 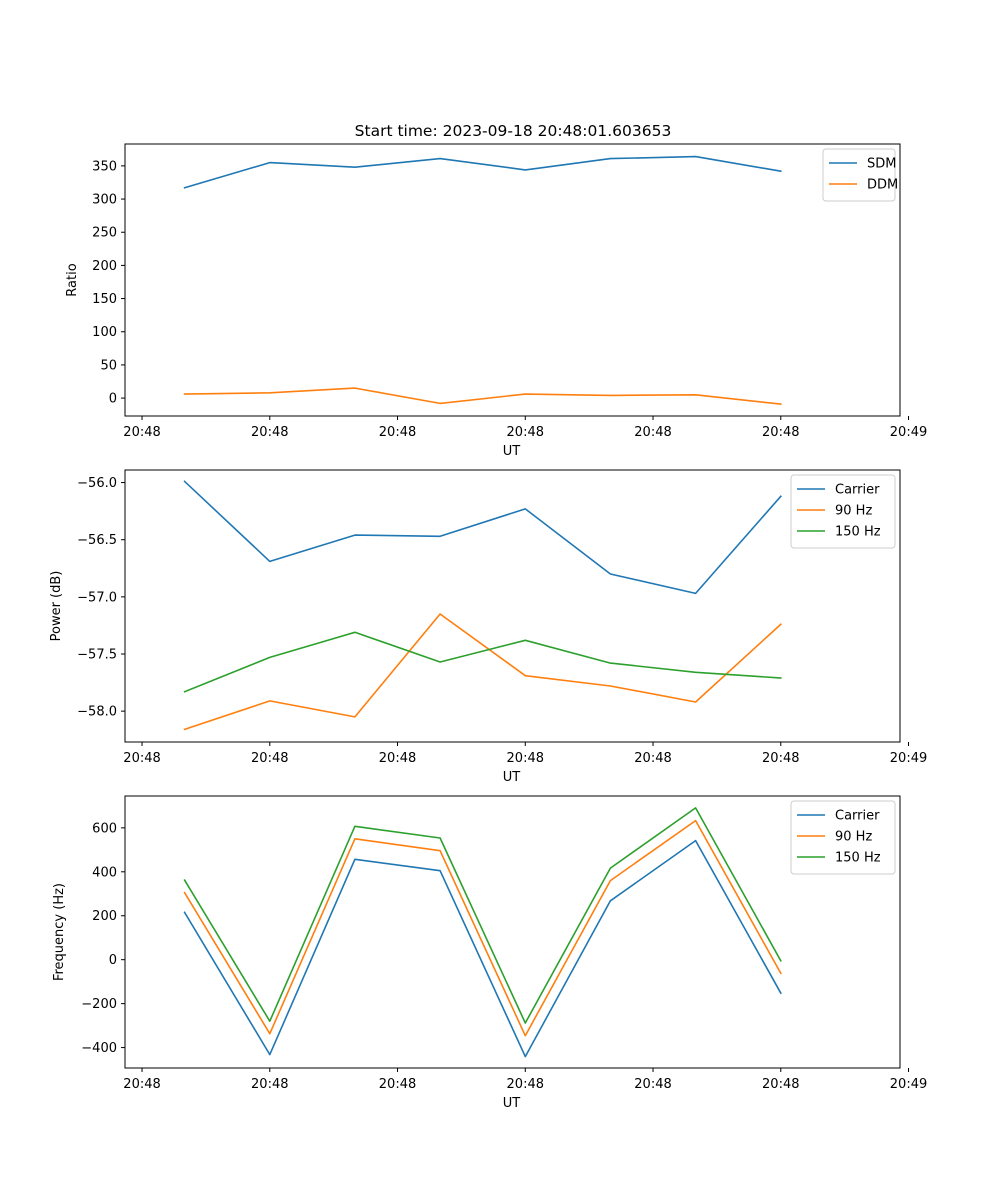 I want to click on series-line-sdm, so click(x=482, y=172).